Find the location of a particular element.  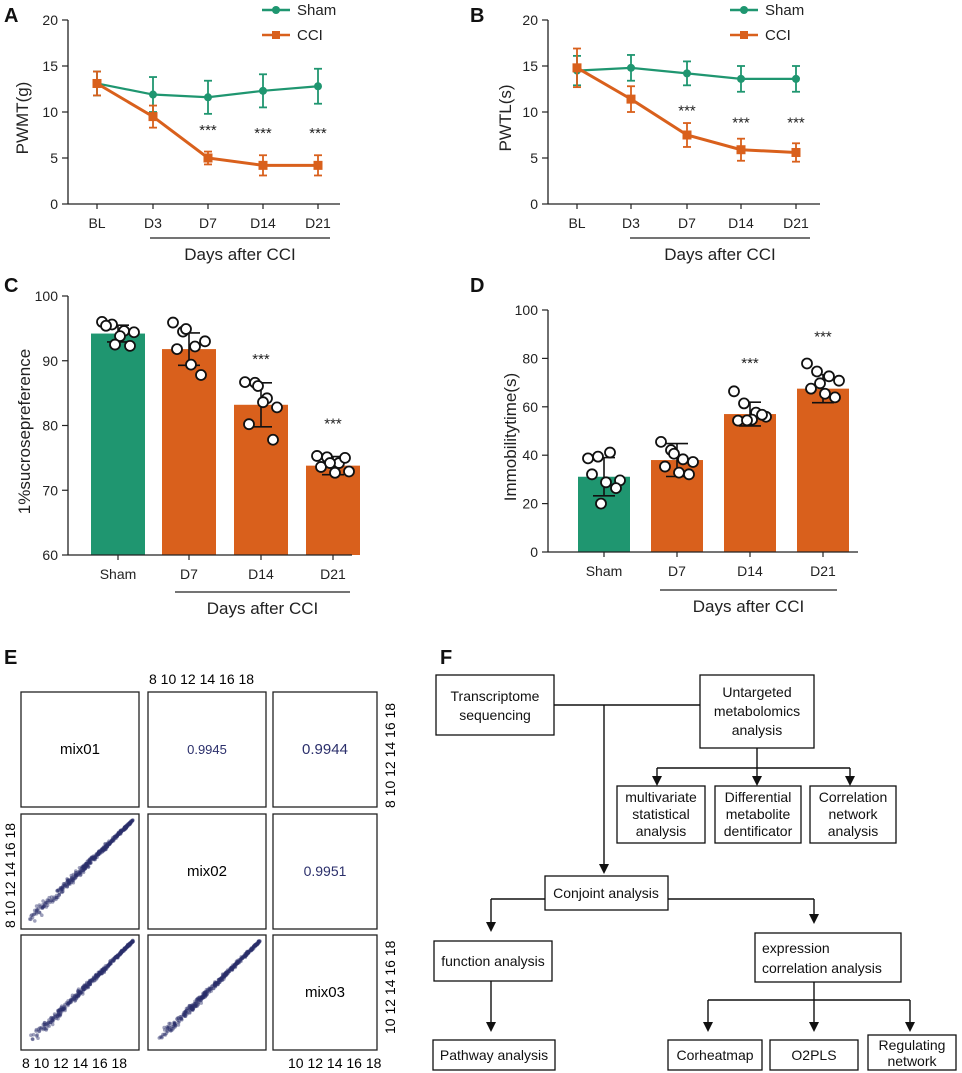

legend-cci-marker is located at coordinates (744, 35).